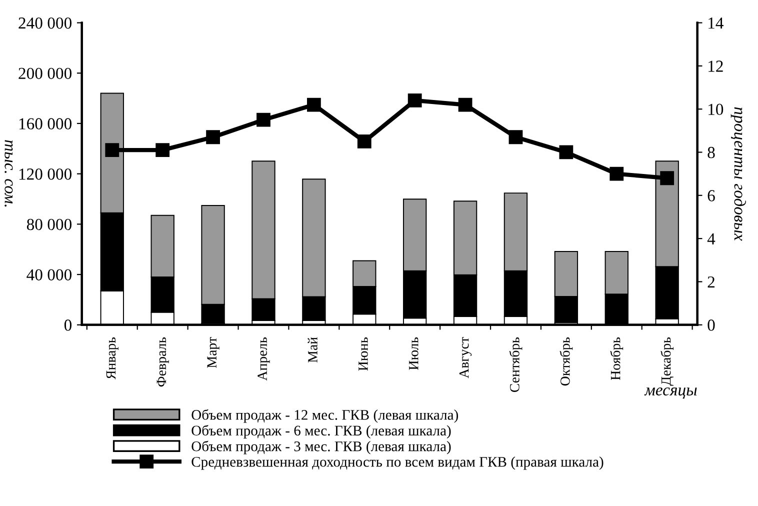 The image size is (758, 506). What do you see at coordinates (715, 66) in the screenshot?
I see `y2-tick-label: 12` at bounding box center [715, 66].